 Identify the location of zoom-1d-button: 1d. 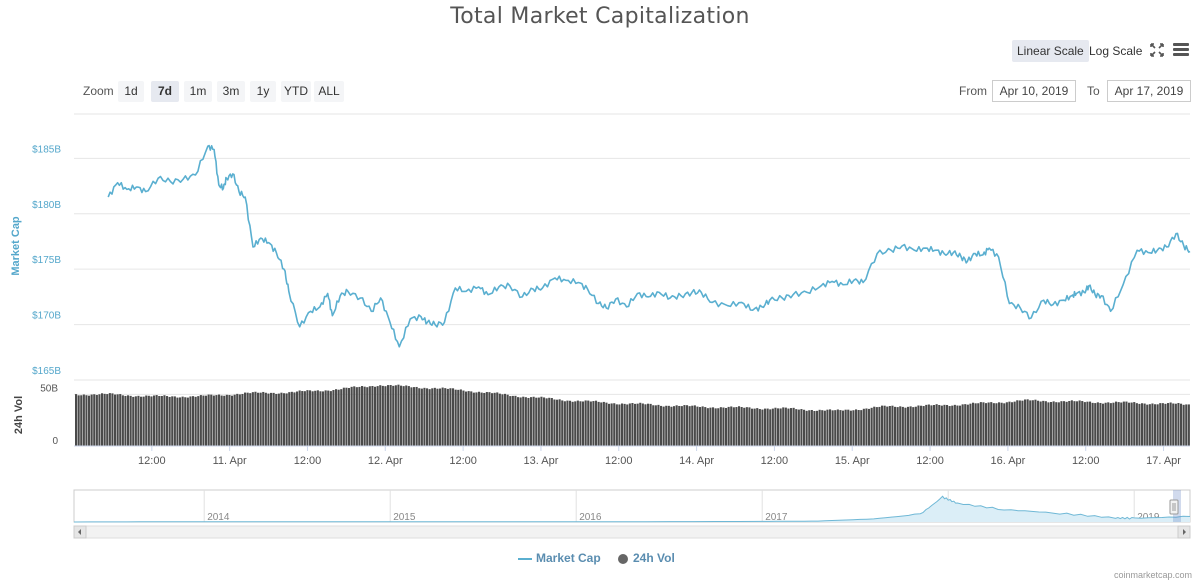
(131, 91).